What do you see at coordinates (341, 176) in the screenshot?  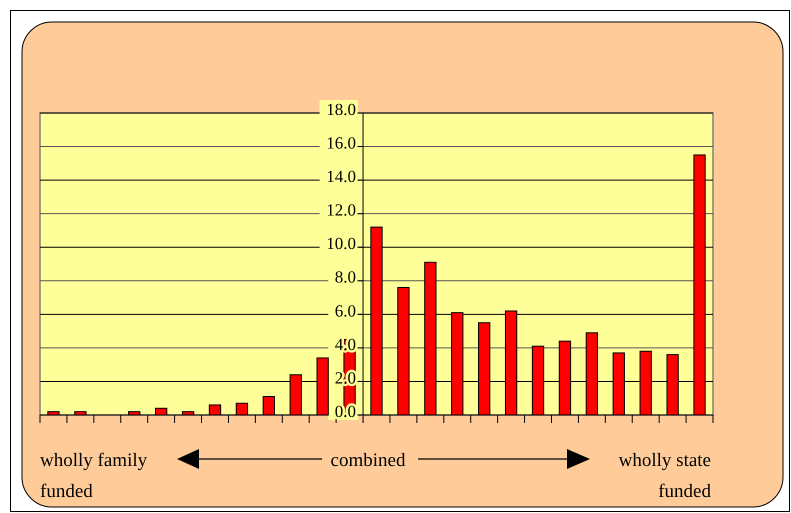 I see `y-tick-label: 14.0` at bounding box center [341, 176].